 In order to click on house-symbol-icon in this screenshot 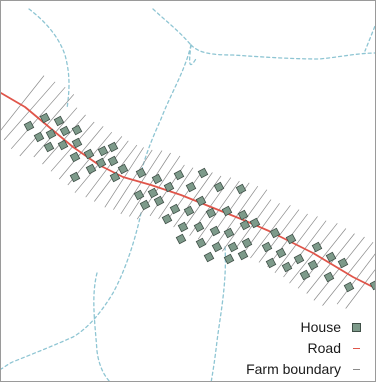, I will do `click(356, 327)`.